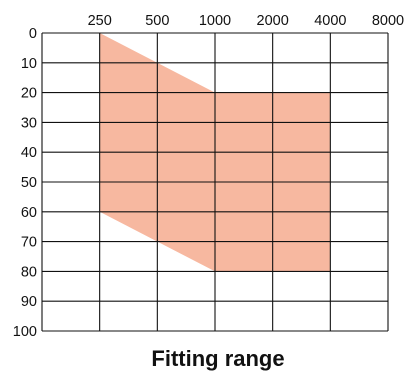 Image resolution: width=410 pixels, height=378 pixels. What do you see at coordinates (157, 21) in the screenshot?
I see `x-tick-label: 500` at bounding box center [157, 21].